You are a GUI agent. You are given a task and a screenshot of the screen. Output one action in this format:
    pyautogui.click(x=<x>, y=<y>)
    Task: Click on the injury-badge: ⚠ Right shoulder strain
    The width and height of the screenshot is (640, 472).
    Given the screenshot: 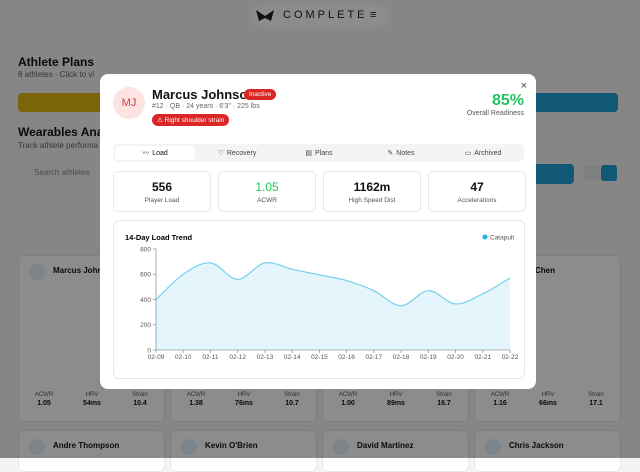 What is the action you would take?
    pyautogui.click(x=191, y=120)
    